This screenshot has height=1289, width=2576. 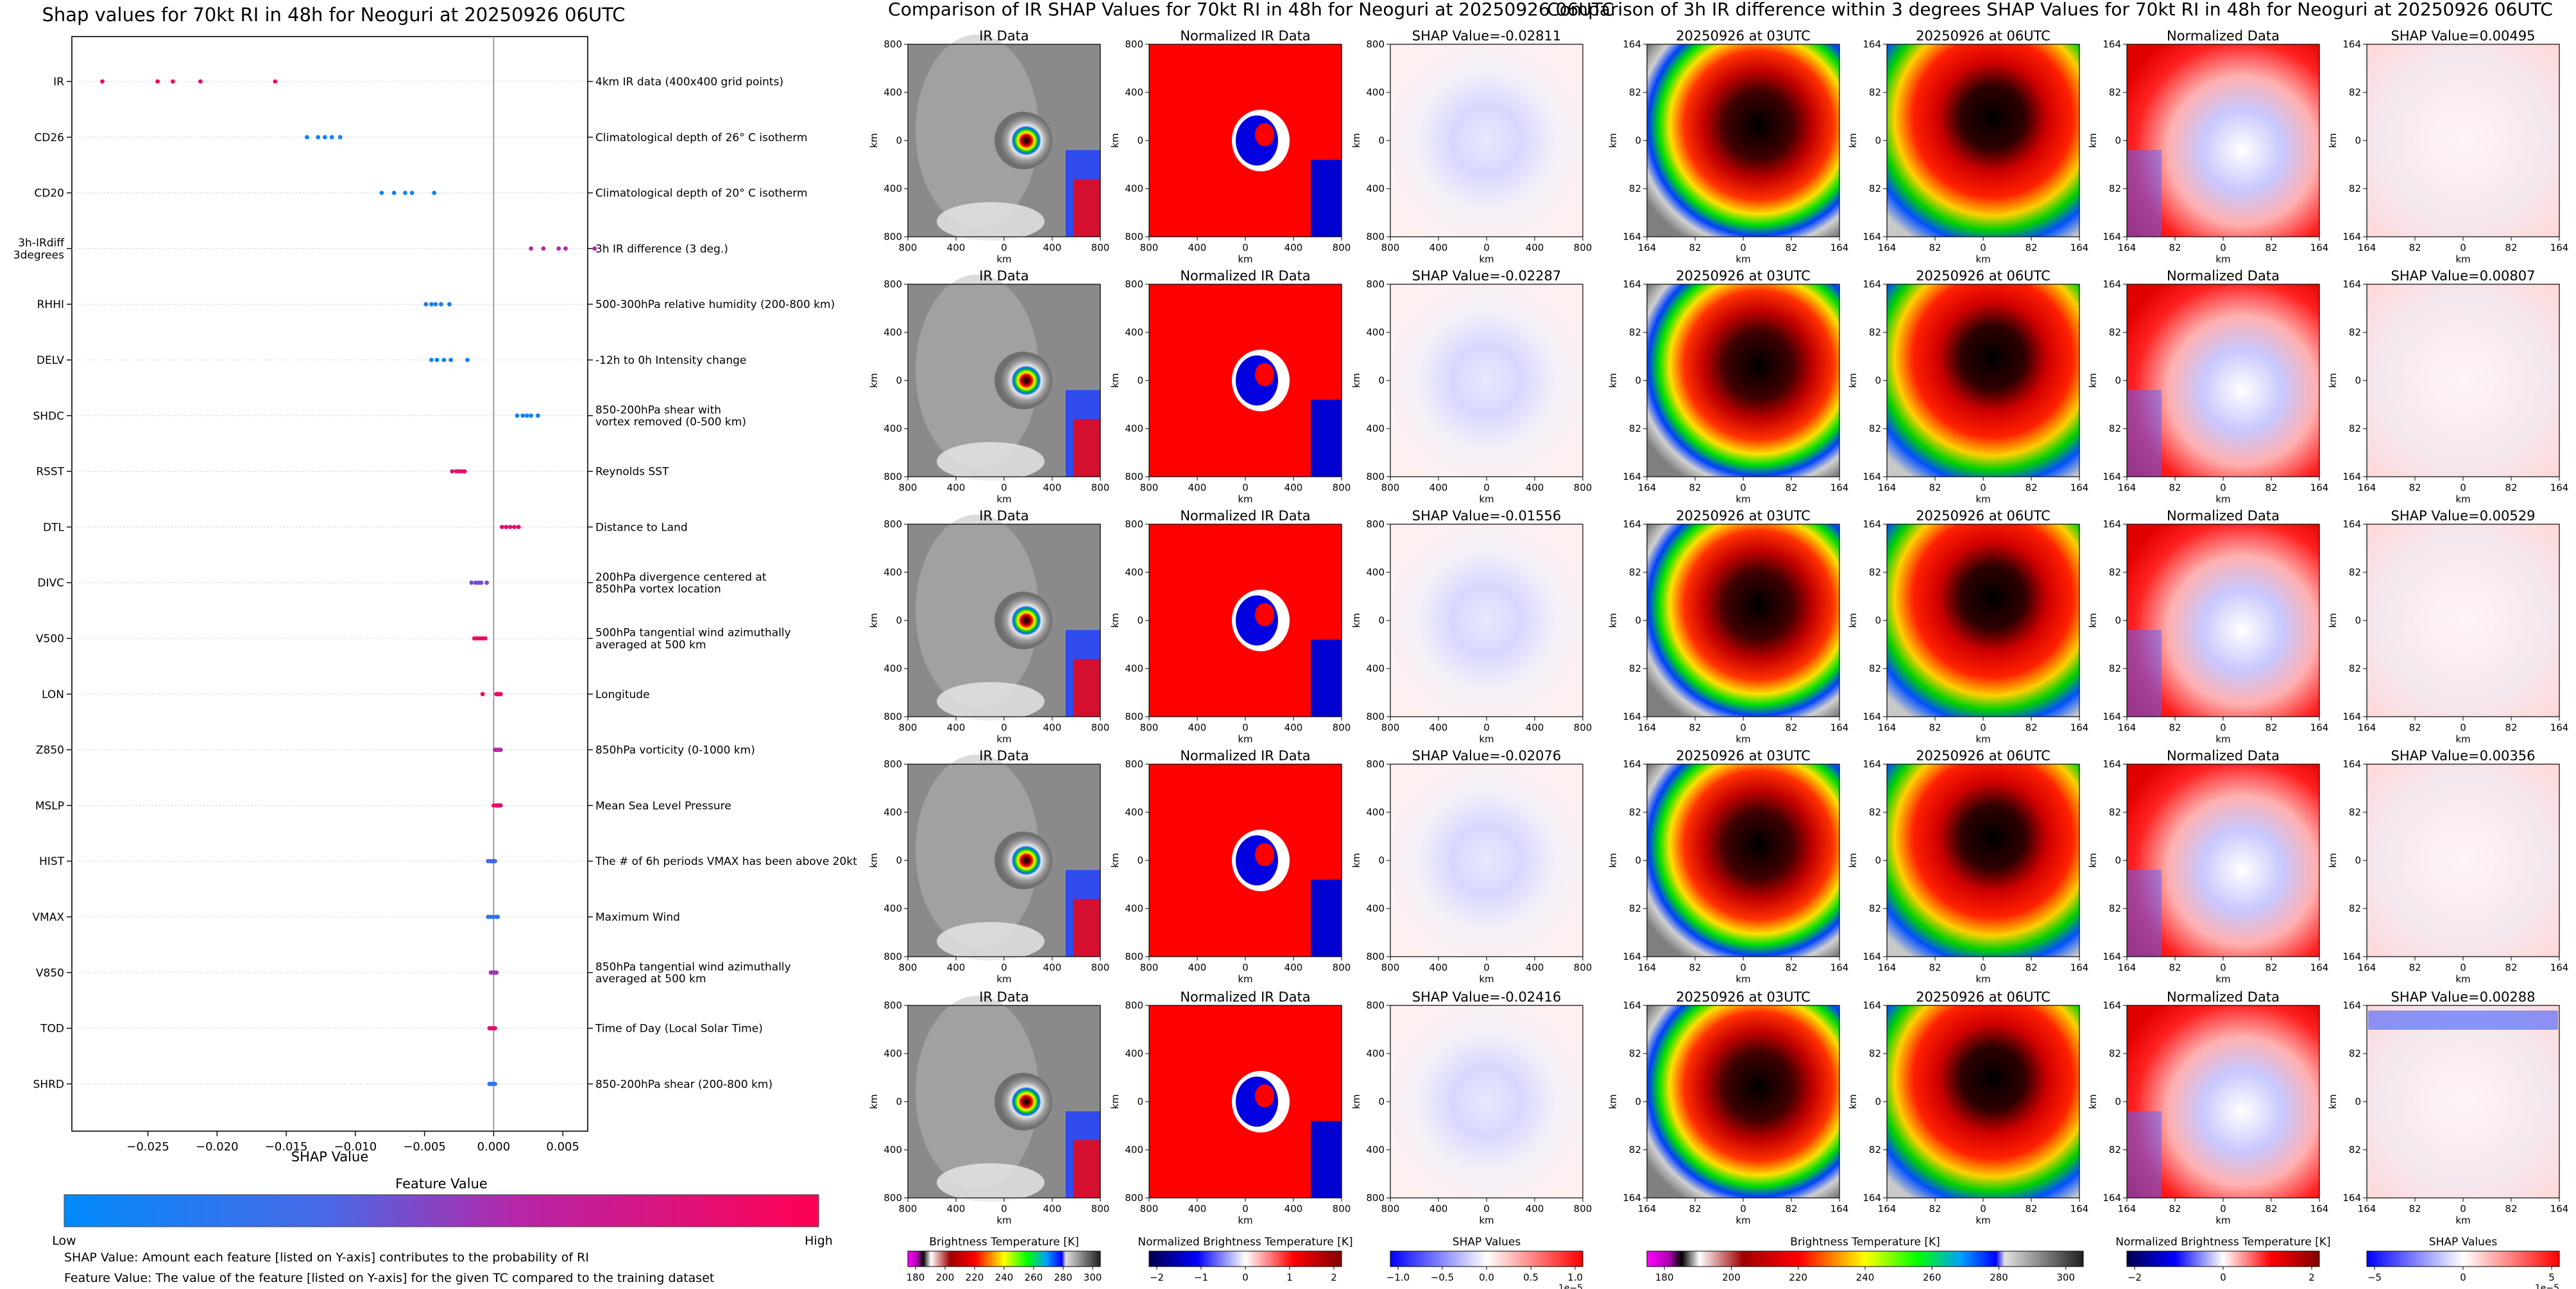 I want to click on panel-title: IR Data, so click(x=1004, y=756).